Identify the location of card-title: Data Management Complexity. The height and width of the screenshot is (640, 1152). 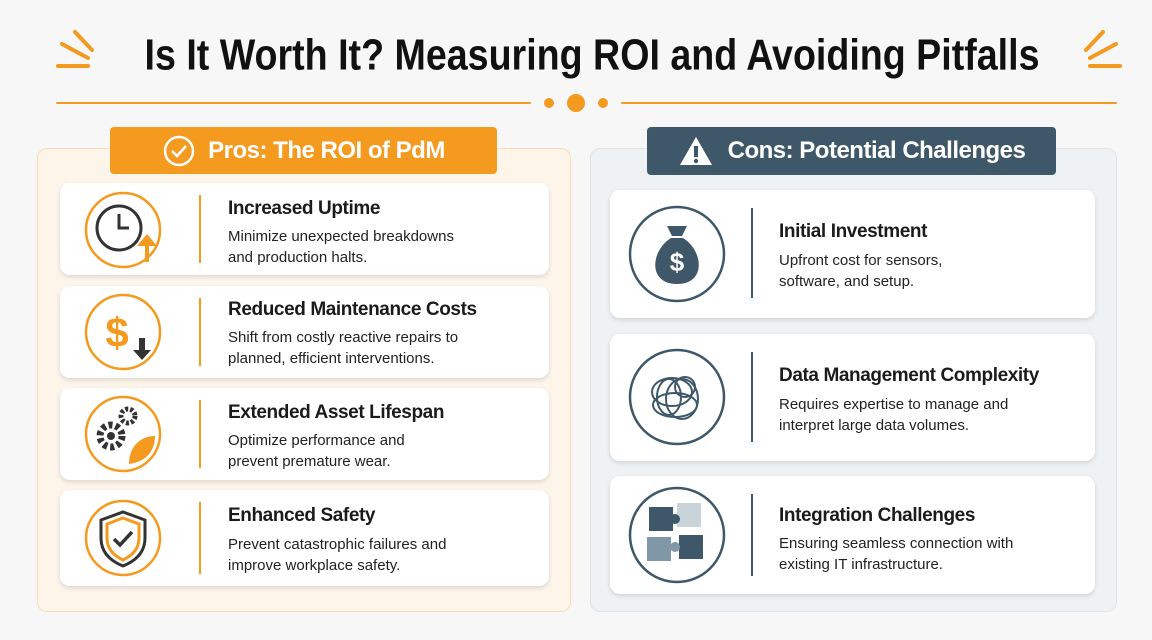
(909, 375).